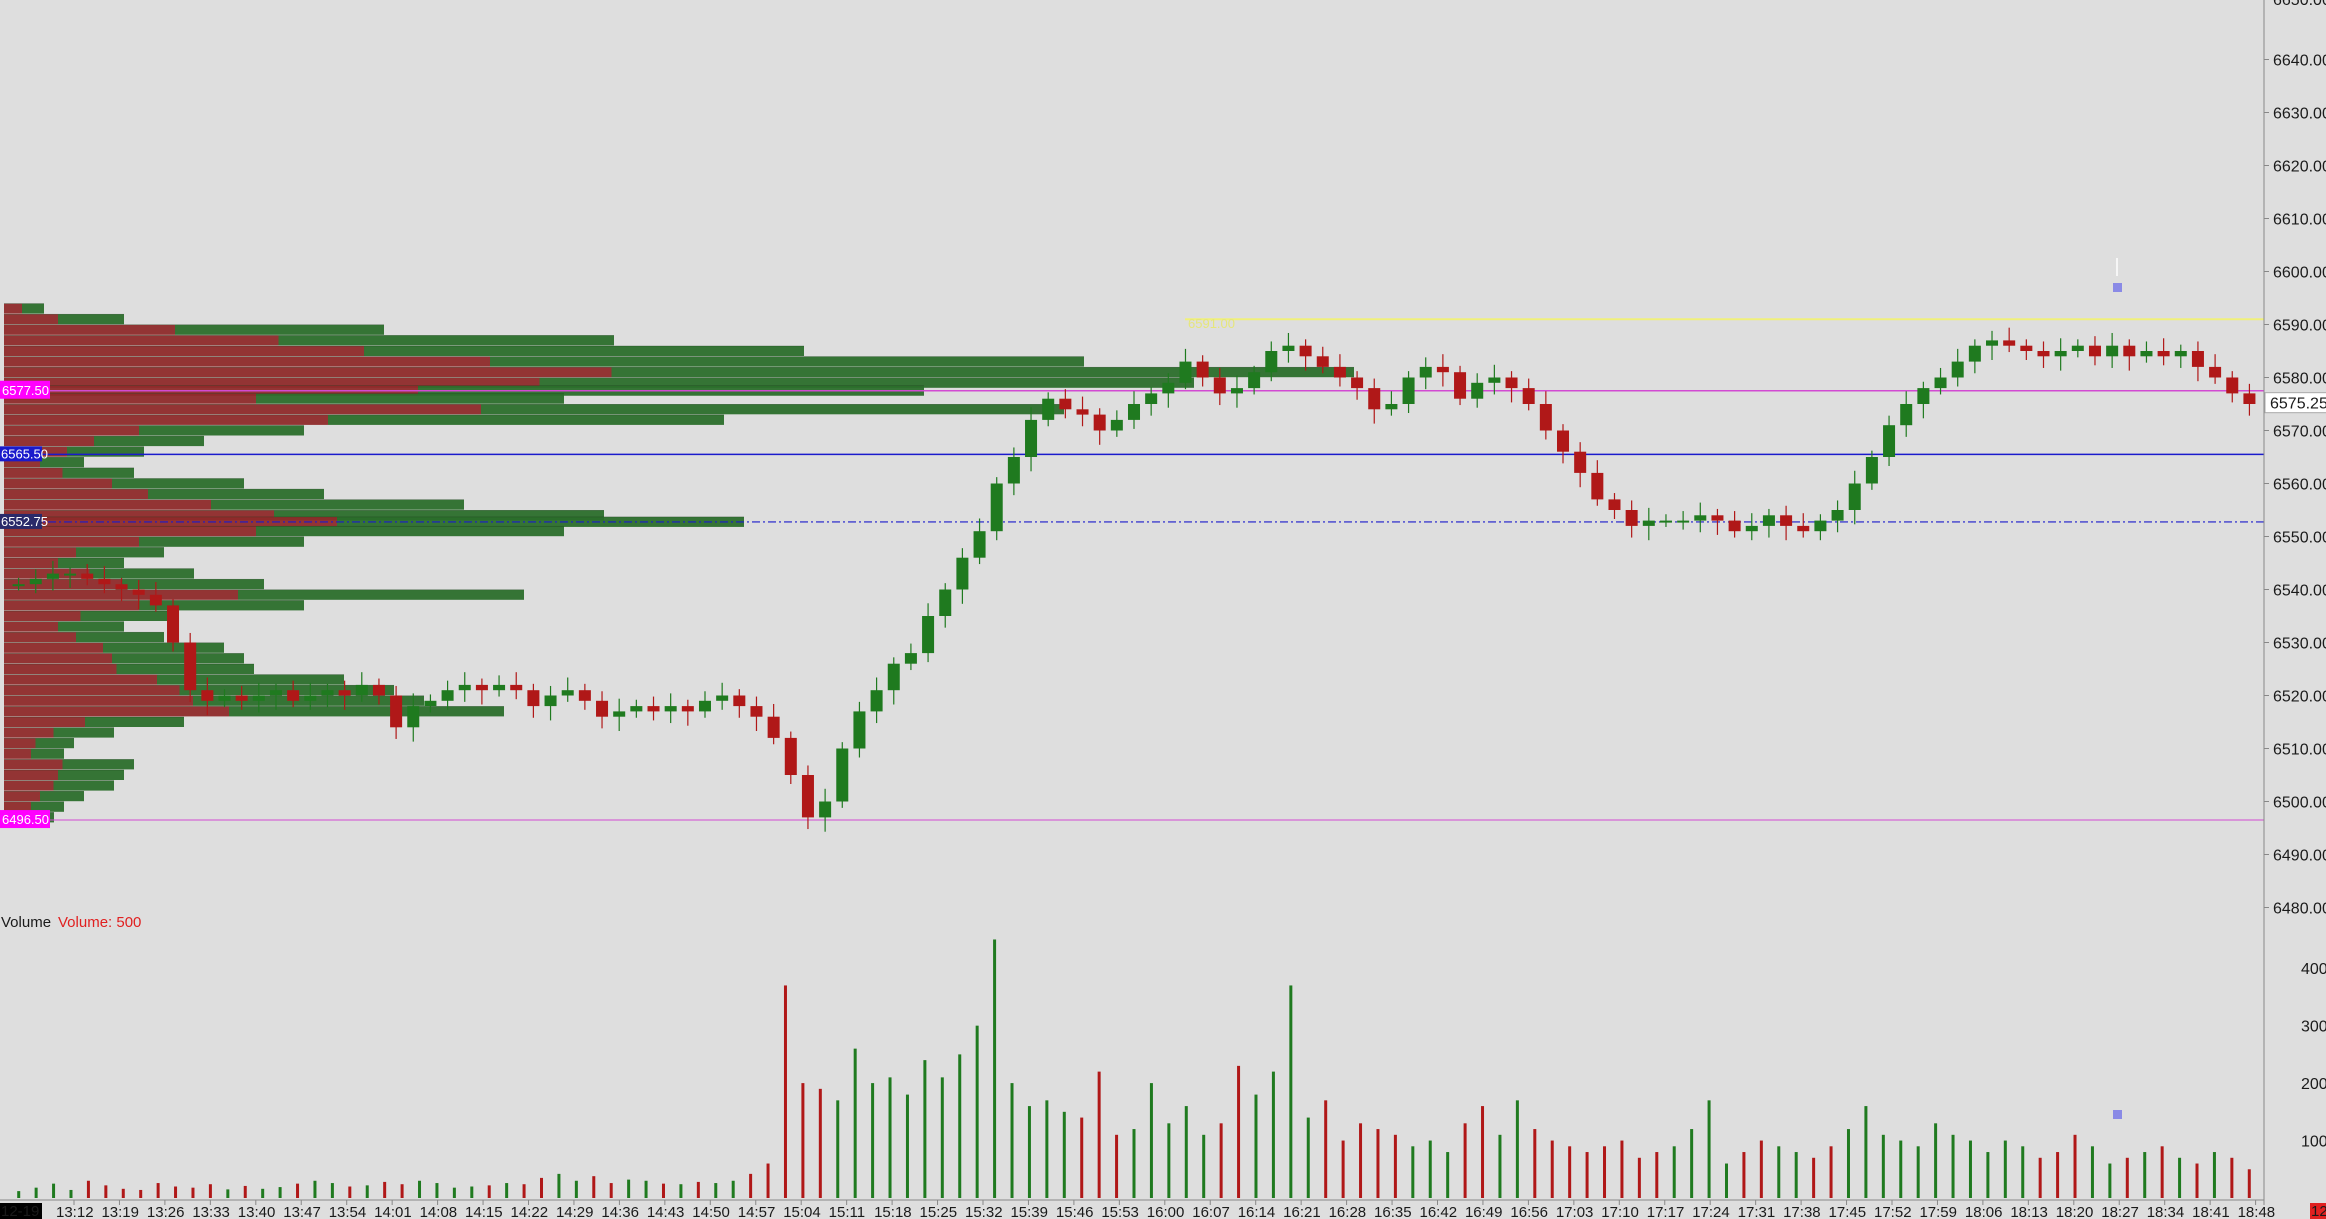 The image size is (2326, 1219). What do you see at coordinates (21, 521) in the screenshot?
I see `mid-level-tag-box` at bounding box center [21, 521].